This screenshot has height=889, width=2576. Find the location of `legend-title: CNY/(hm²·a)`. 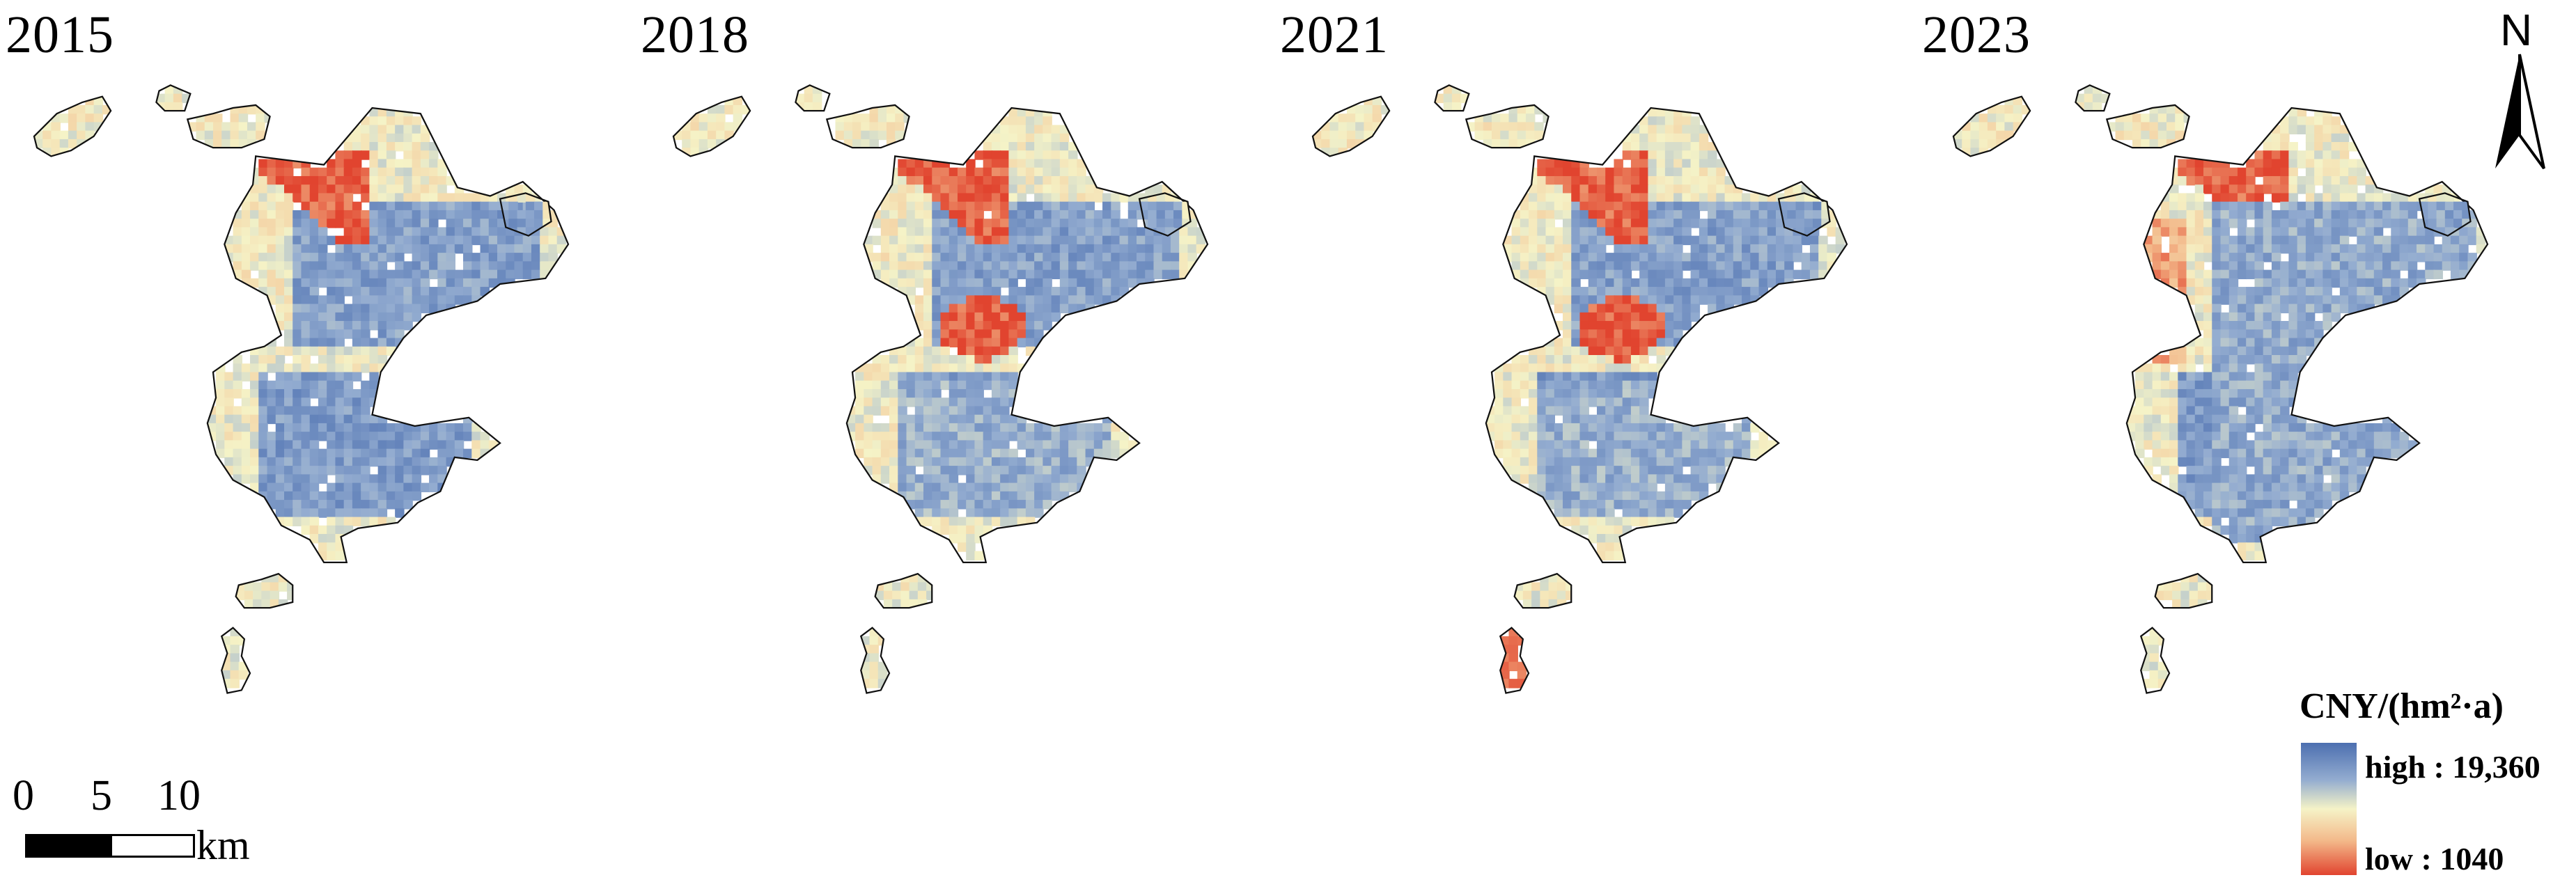

legend-title: CNY/(hm²·a) is located at coordinates (2402, 706).